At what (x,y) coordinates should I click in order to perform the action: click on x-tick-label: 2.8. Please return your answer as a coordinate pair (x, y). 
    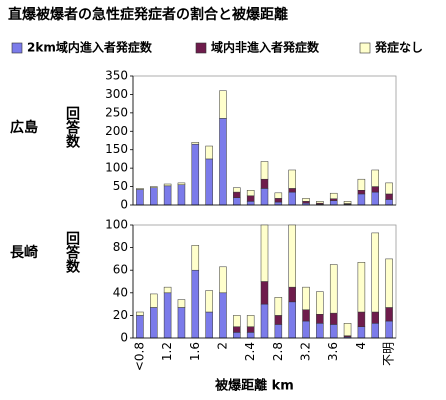
    Looking at the image, I should click on (278, 351).